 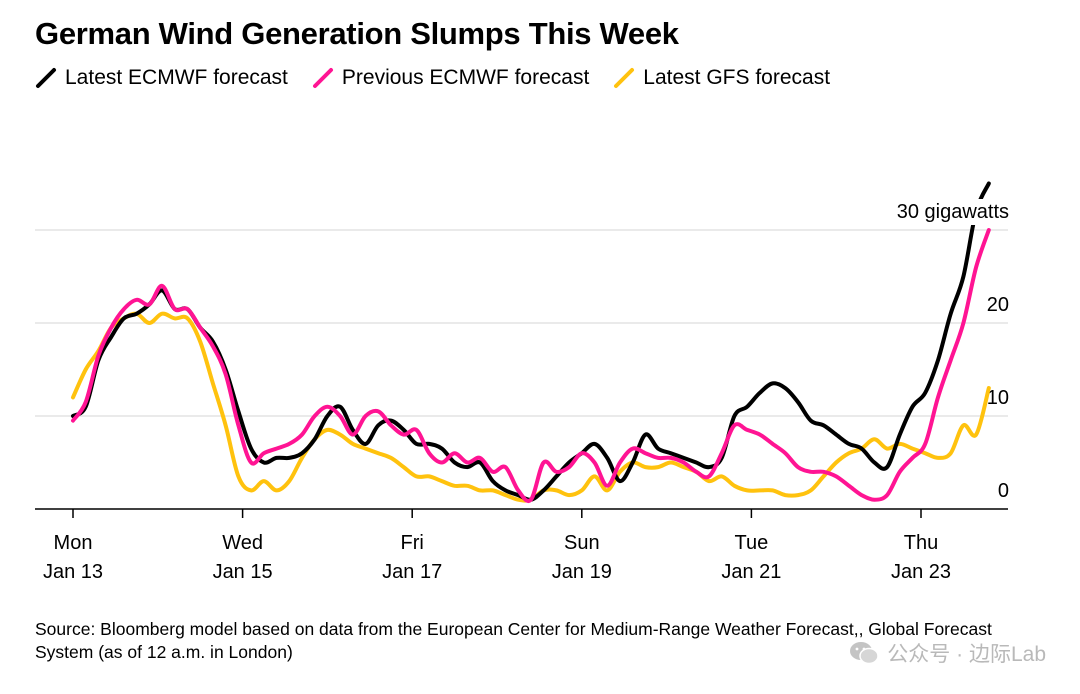 What do you see at coordinates (73, 572) in the screenshot?
I see `x-tick-date-0: Jan 13` at bounding box center [73, 572].